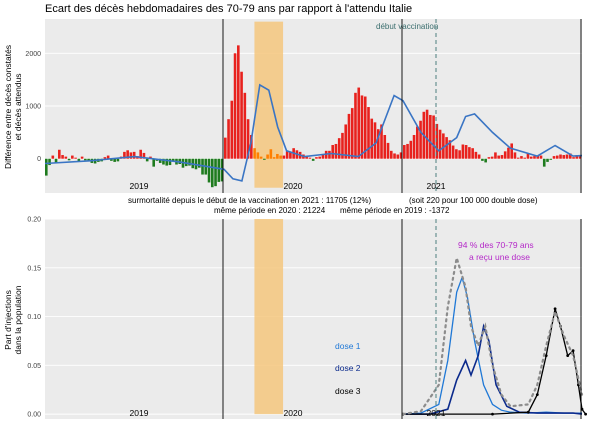 This screenshot has width=605, height=439. Describe the element at coordinates (139, 186) in the screenshot. I see `year-label-2019: 2019` at that location.